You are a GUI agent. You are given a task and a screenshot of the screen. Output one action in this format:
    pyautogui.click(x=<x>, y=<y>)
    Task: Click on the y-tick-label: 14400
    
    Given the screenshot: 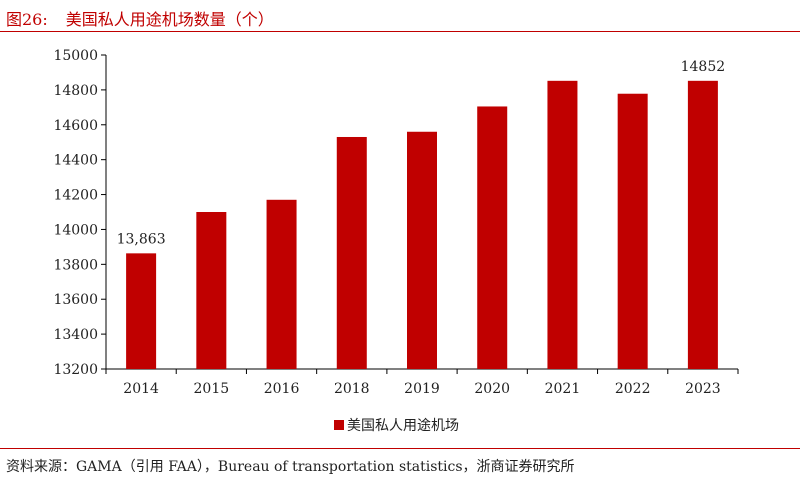 What is the action you would take?
    pyautogui.click(x=75, y=161)
    